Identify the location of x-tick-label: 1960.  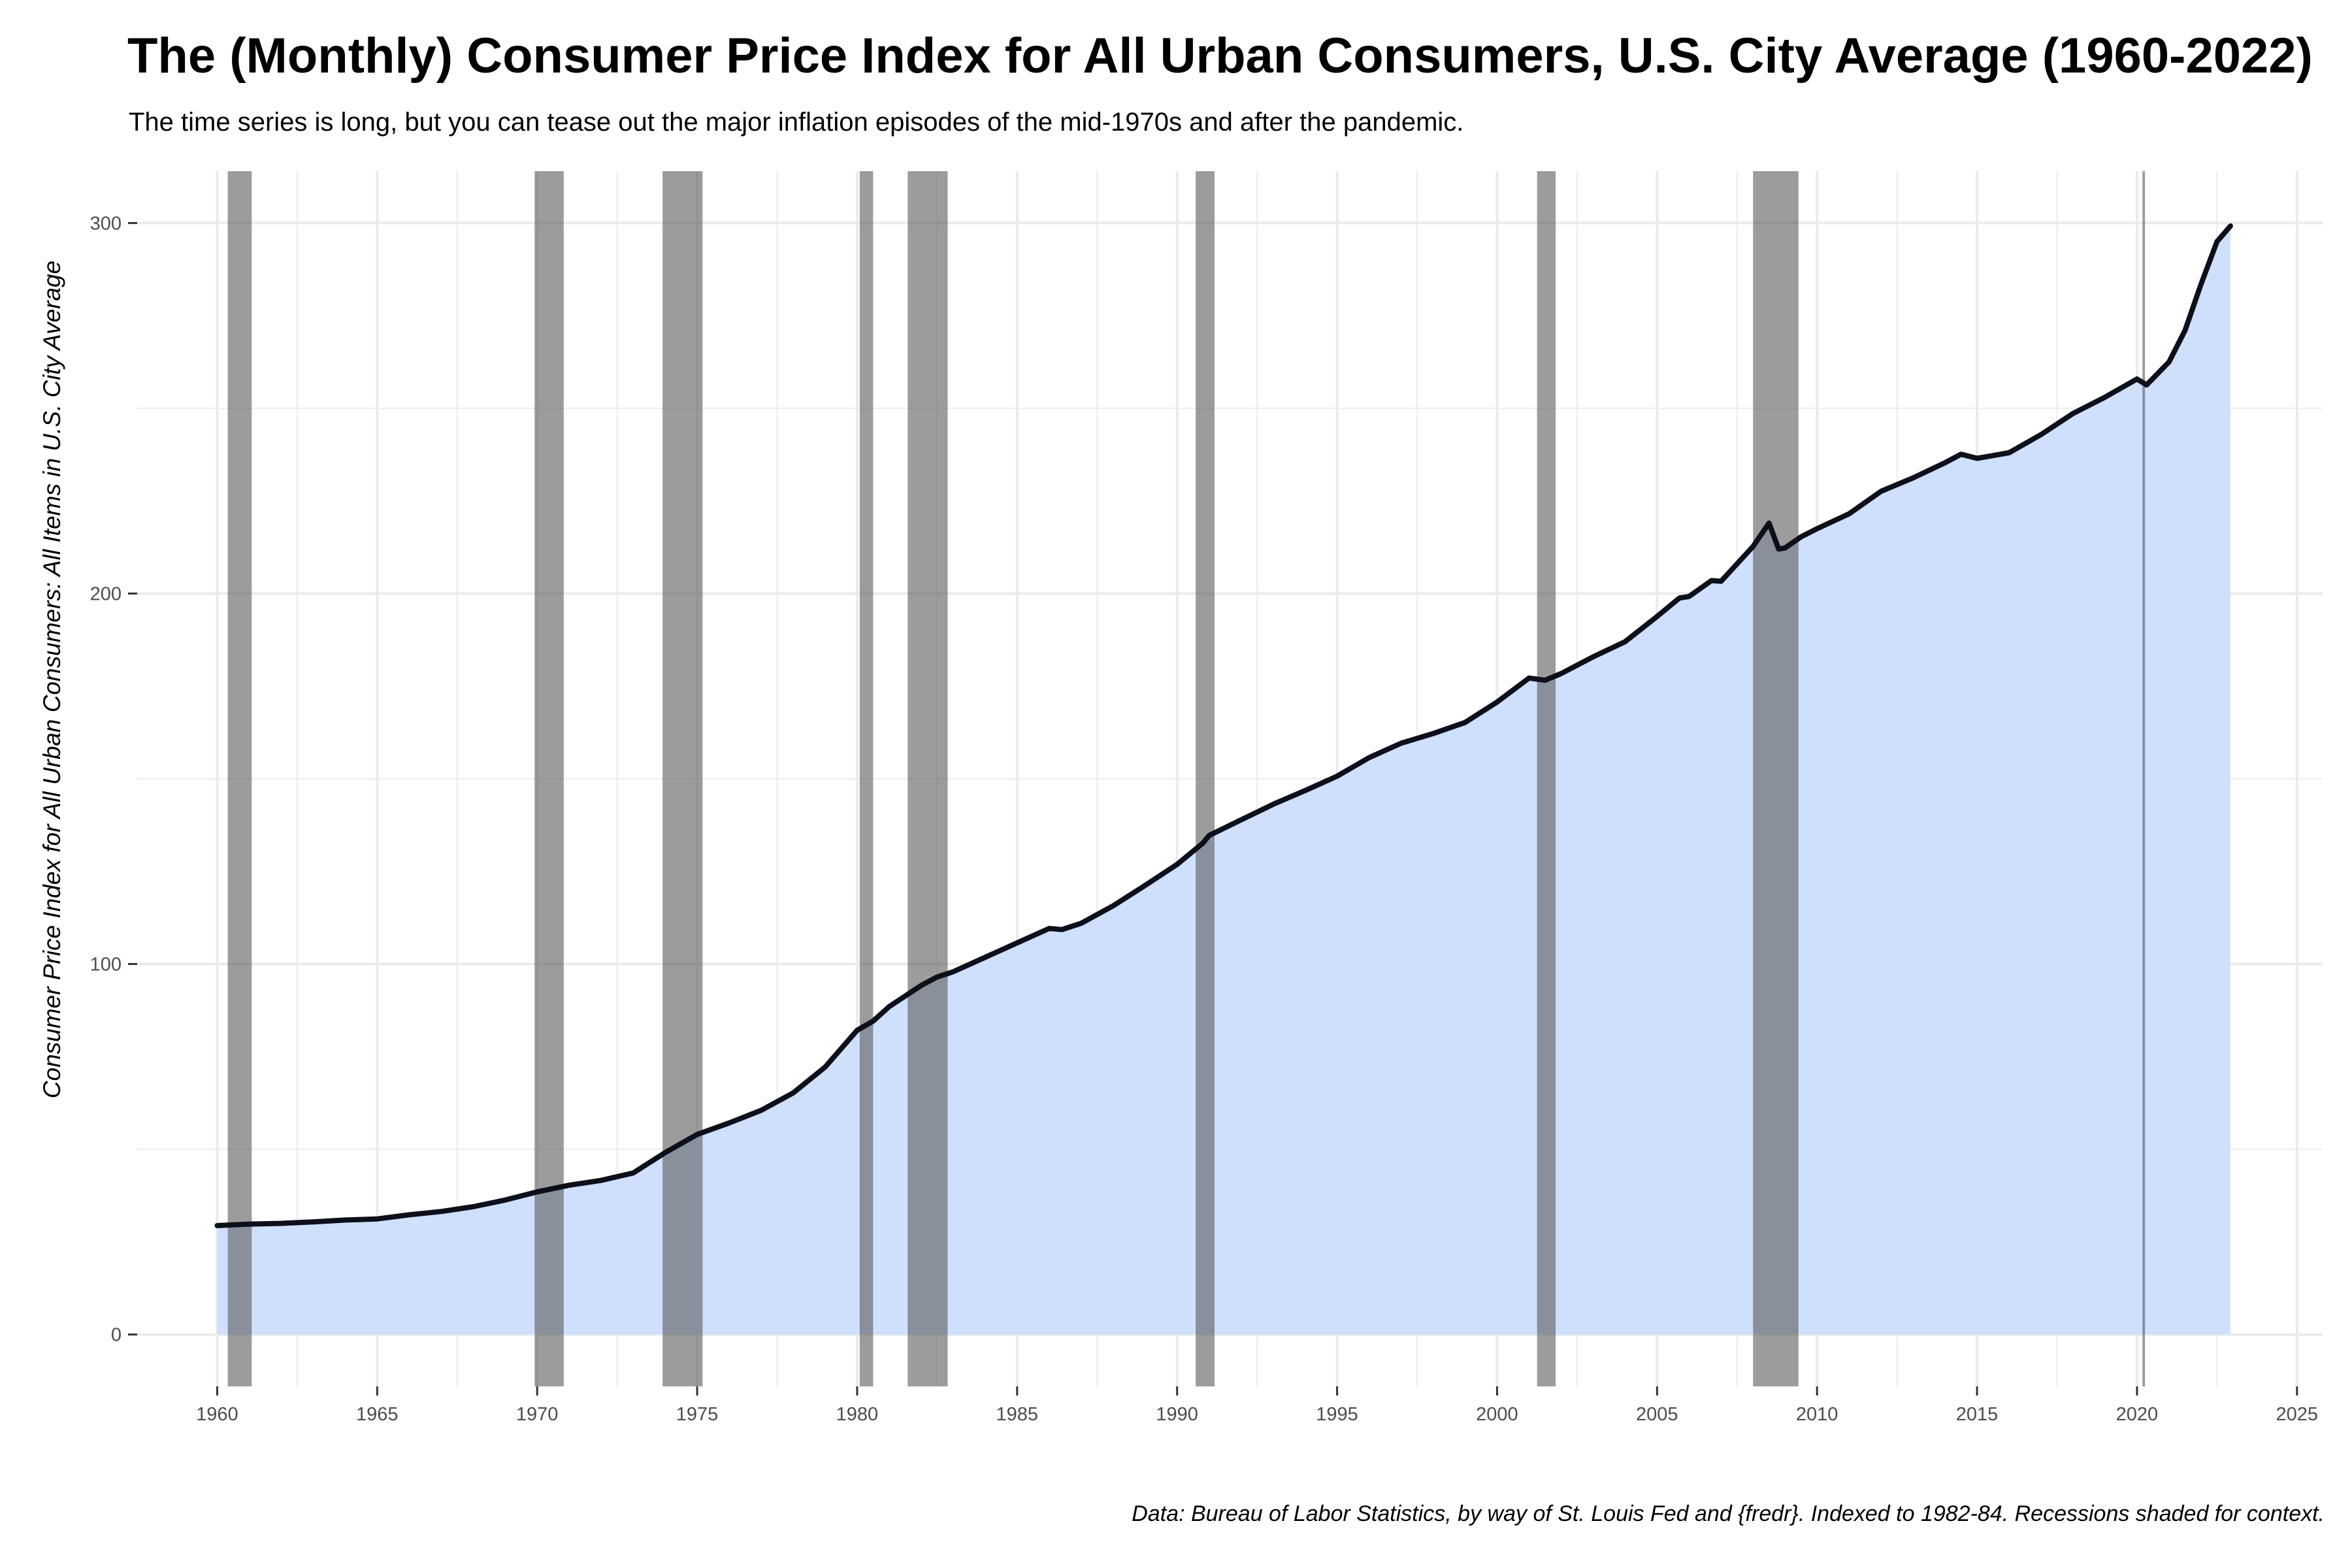
(217, 1414).